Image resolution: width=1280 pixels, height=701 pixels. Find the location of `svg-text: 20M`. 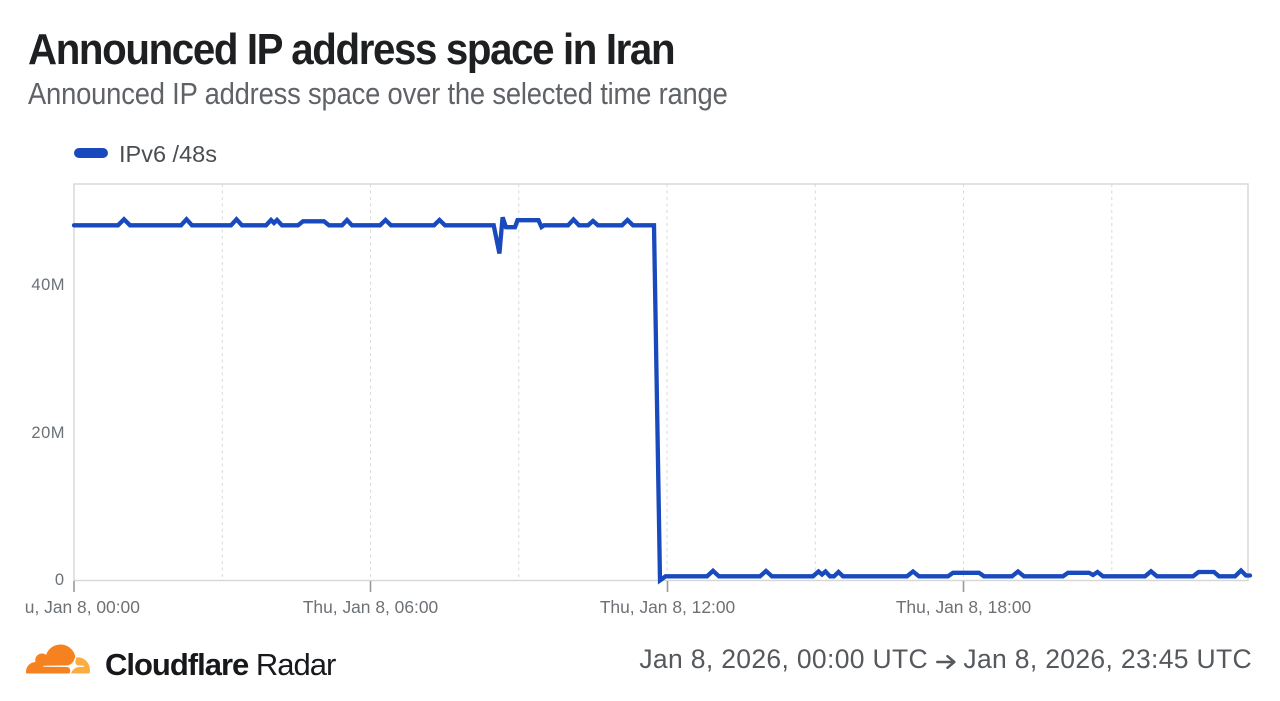

svg-text: 20M is located at coordinates (48, 433).